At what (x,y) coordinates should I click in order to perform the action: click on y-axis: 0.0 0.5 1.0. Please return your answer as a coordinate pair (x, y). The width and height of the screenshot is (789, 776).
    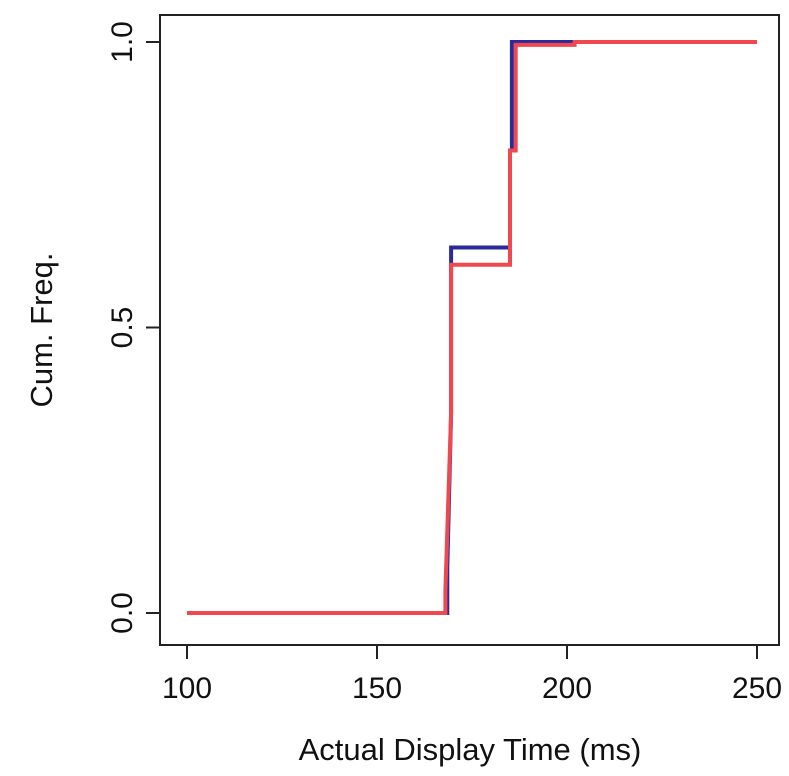
    Looking at the image, I should click on (133, 327).